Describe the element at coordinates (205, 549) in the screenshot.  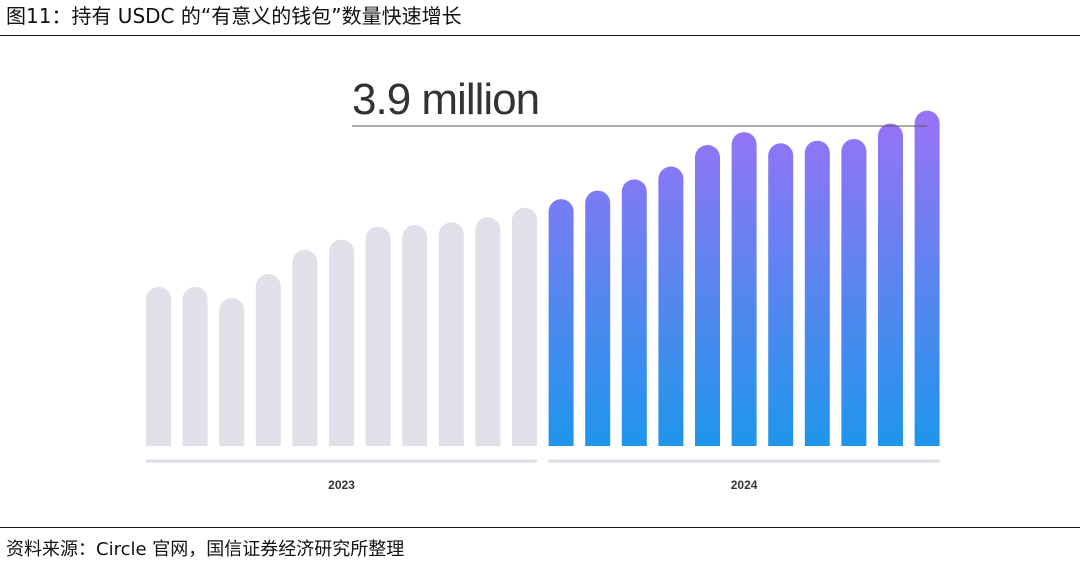
I see `source-note: 资料来源：Circle 官网，国信证券经济研究所整理` at that location.